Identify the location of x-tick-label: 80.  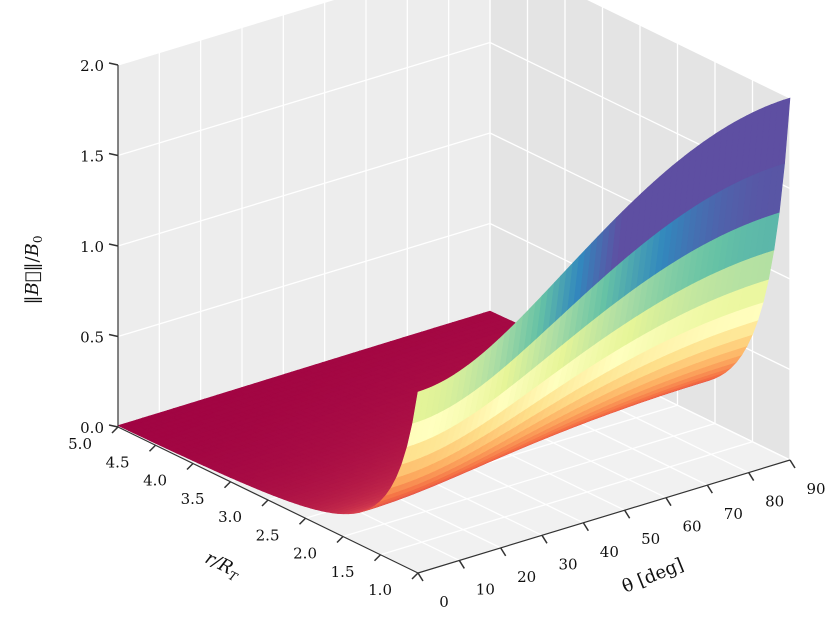
(774, 502).